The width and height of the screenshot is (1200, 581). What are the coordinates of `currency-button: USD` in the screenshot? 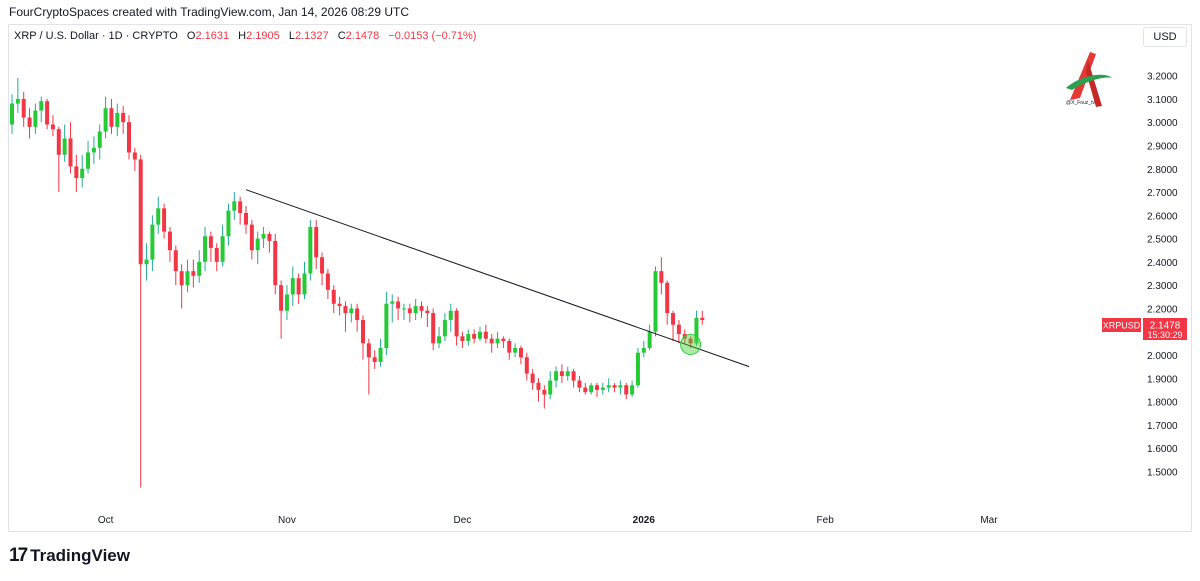 It's located at (1165, 37).